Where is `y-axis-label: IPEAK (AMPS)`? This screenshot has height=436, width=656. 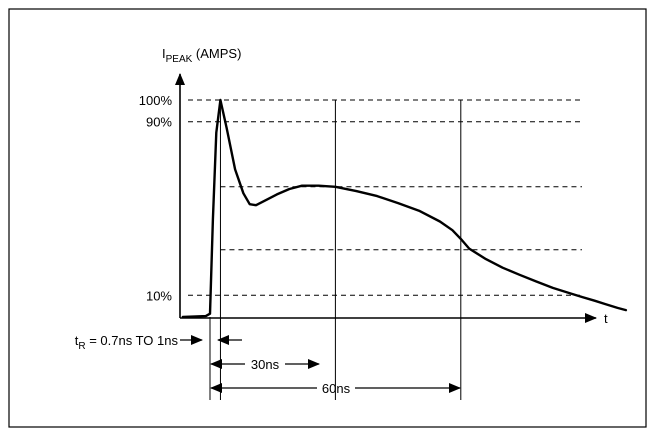 y-axis-label: IPEAK (AMPS) is located at coordinates (201, 55).